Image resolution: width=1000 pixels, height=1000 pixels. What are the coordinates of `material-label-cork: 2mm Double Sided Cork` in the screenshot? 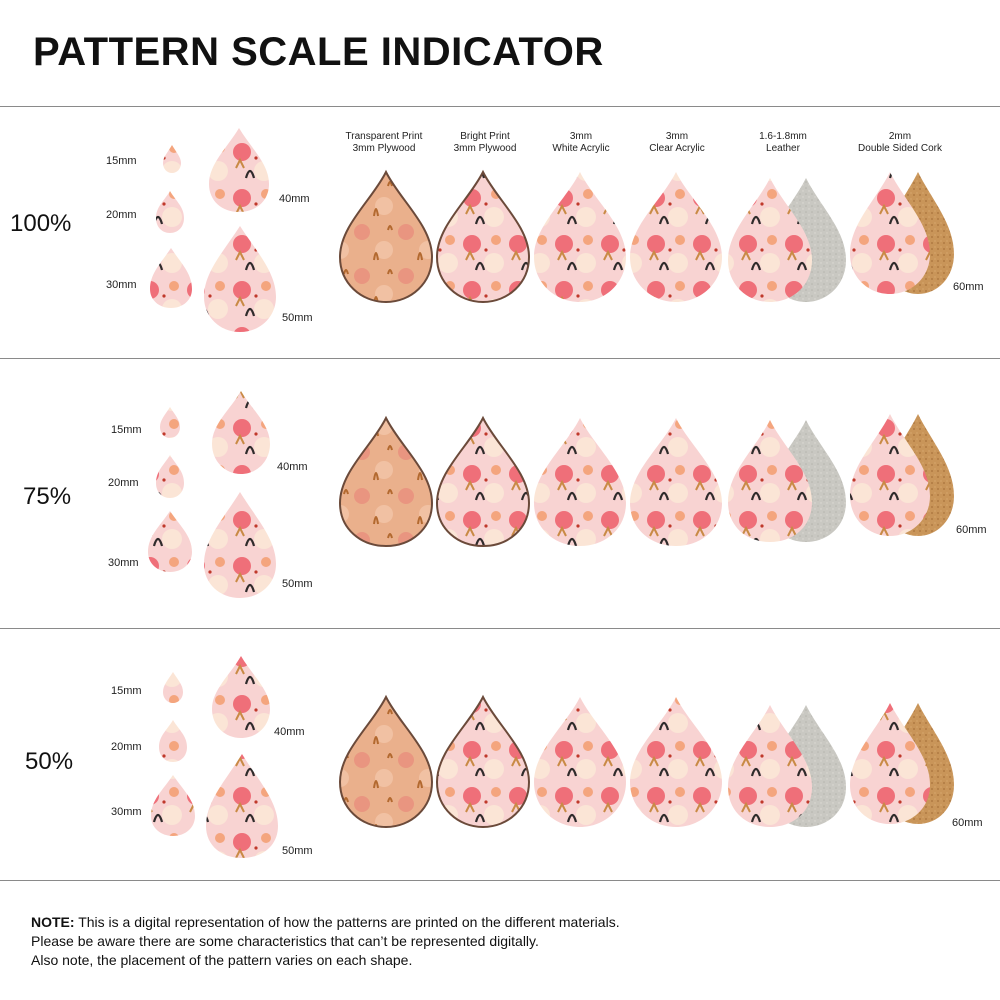 It's located at (900, 142).